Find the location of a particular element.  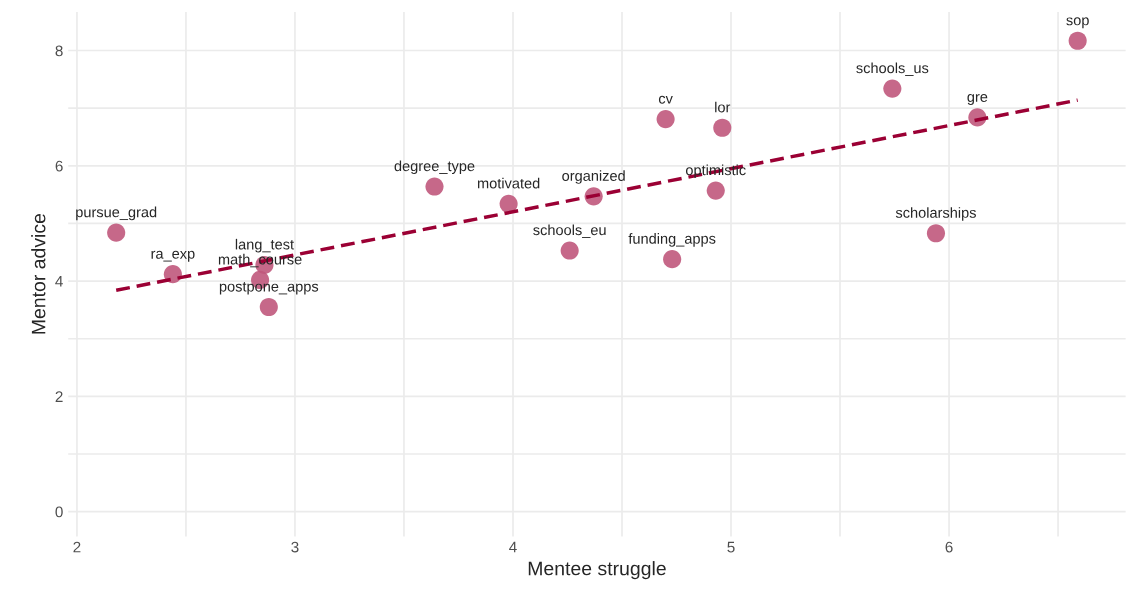

annotation: degree_type is located at coordinates (434, 167).